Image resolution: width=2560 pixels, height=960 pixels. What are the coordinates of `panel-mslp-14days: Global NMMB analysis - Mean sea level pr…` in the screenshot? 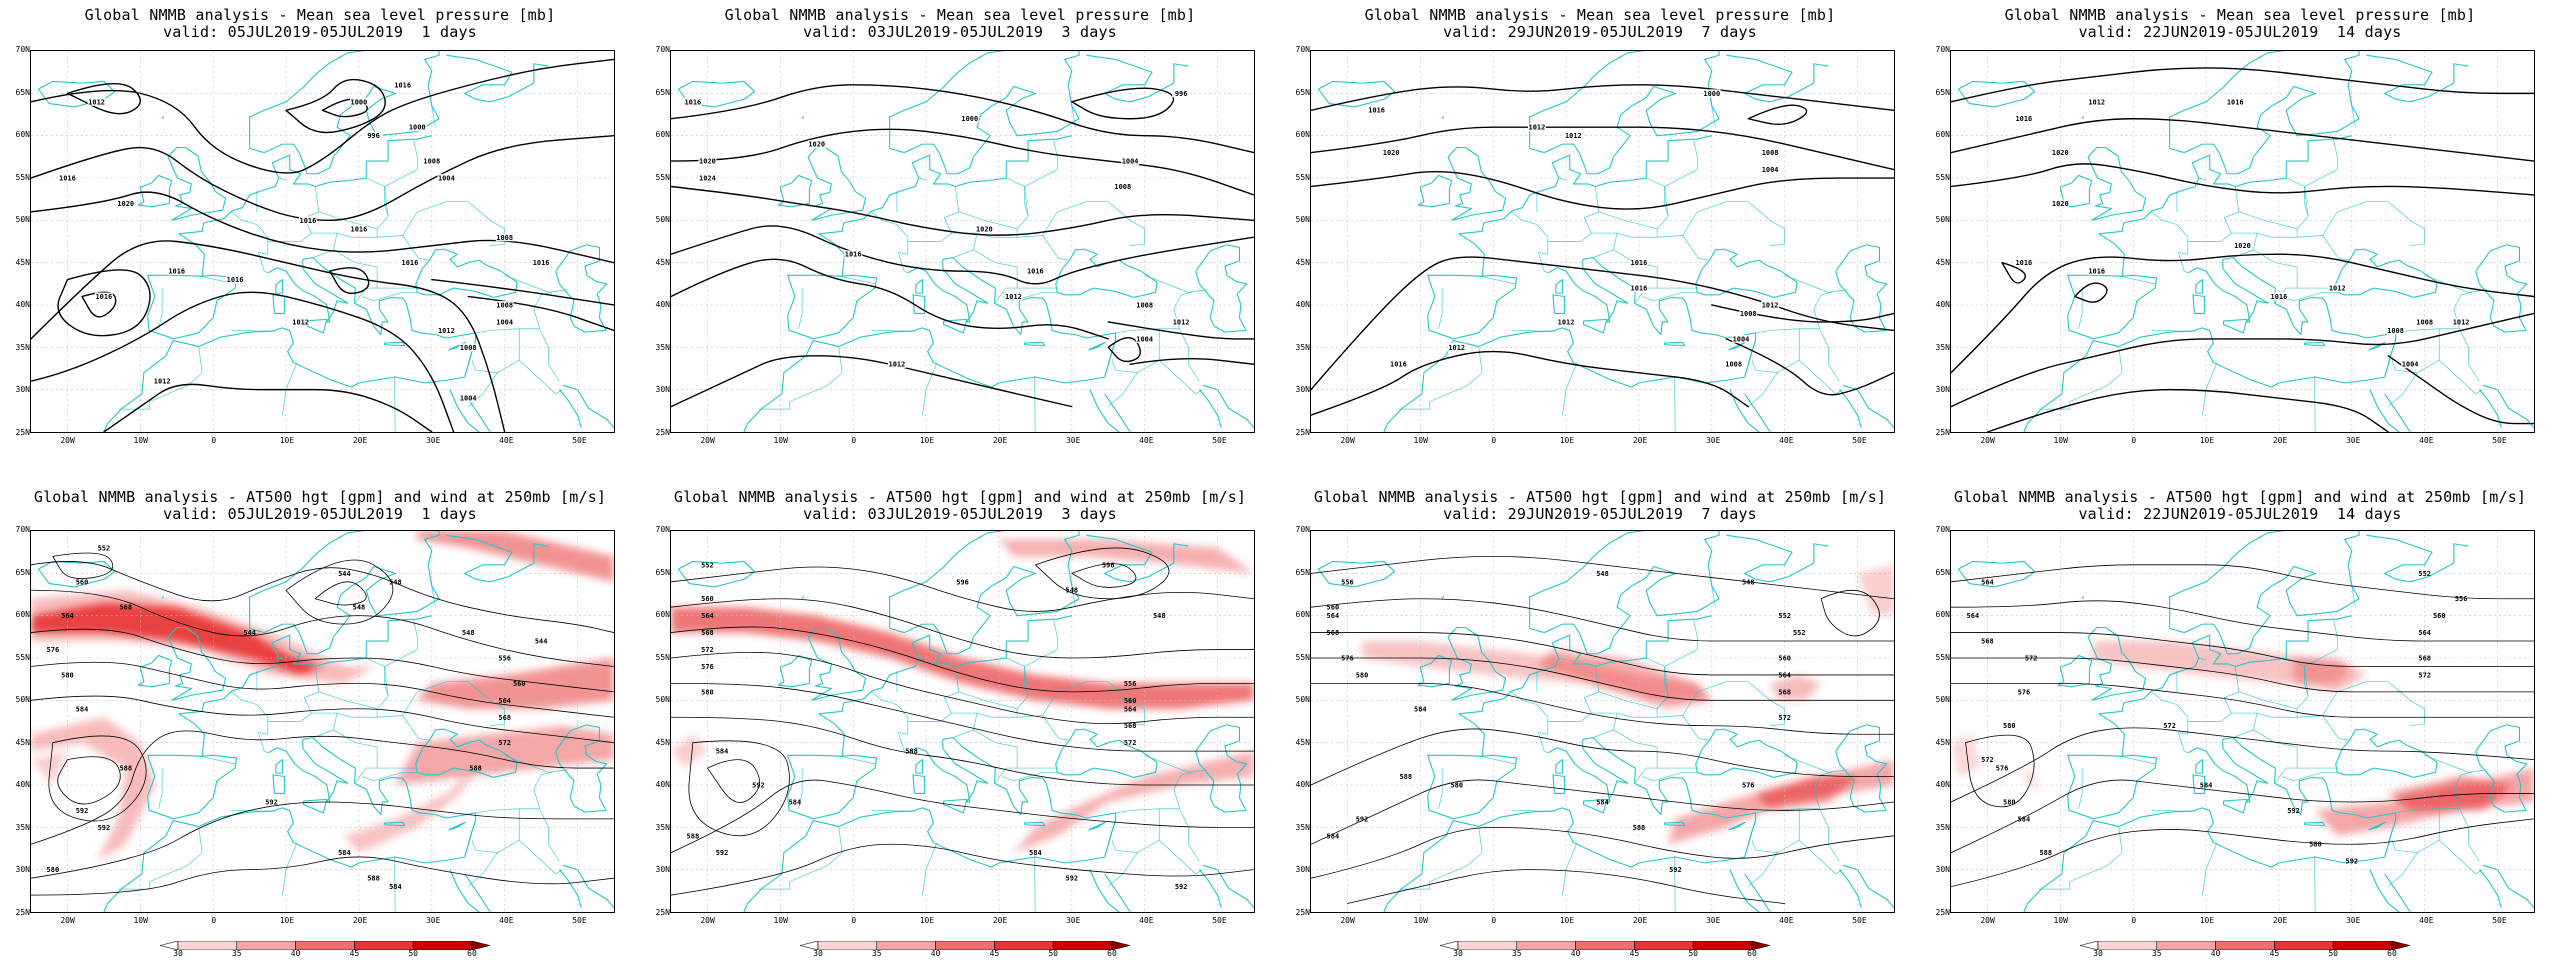 It's located at (2240, 240).